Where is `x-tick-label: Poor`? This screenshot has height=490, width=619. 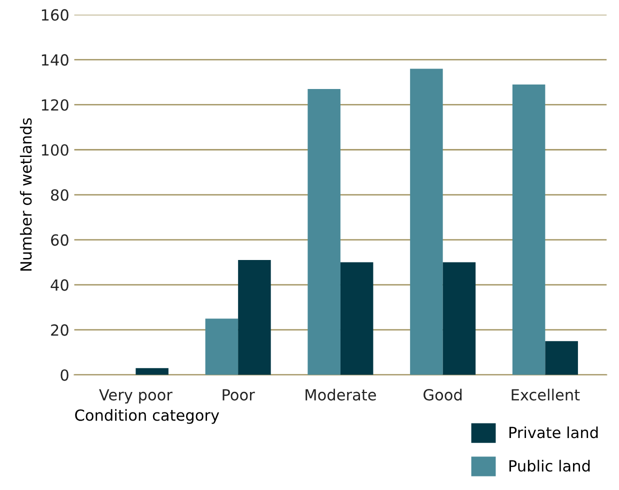 x-tick-label: Poor is located at coordinates (238, 395).